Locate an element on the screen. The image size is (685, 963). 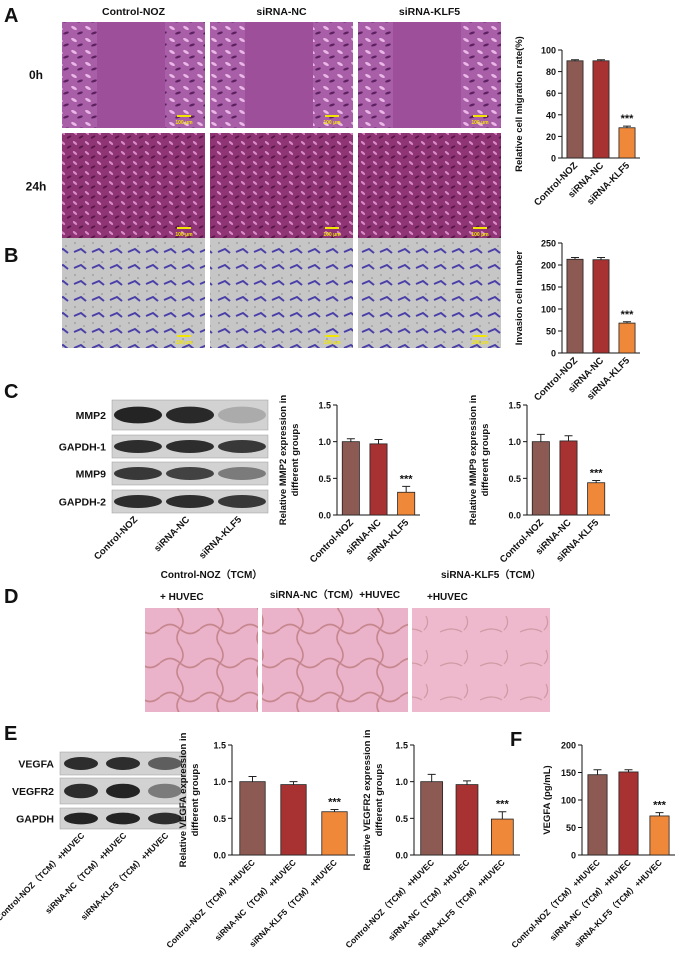
y-tick-label: 40 is located at coordinates (551, 115).